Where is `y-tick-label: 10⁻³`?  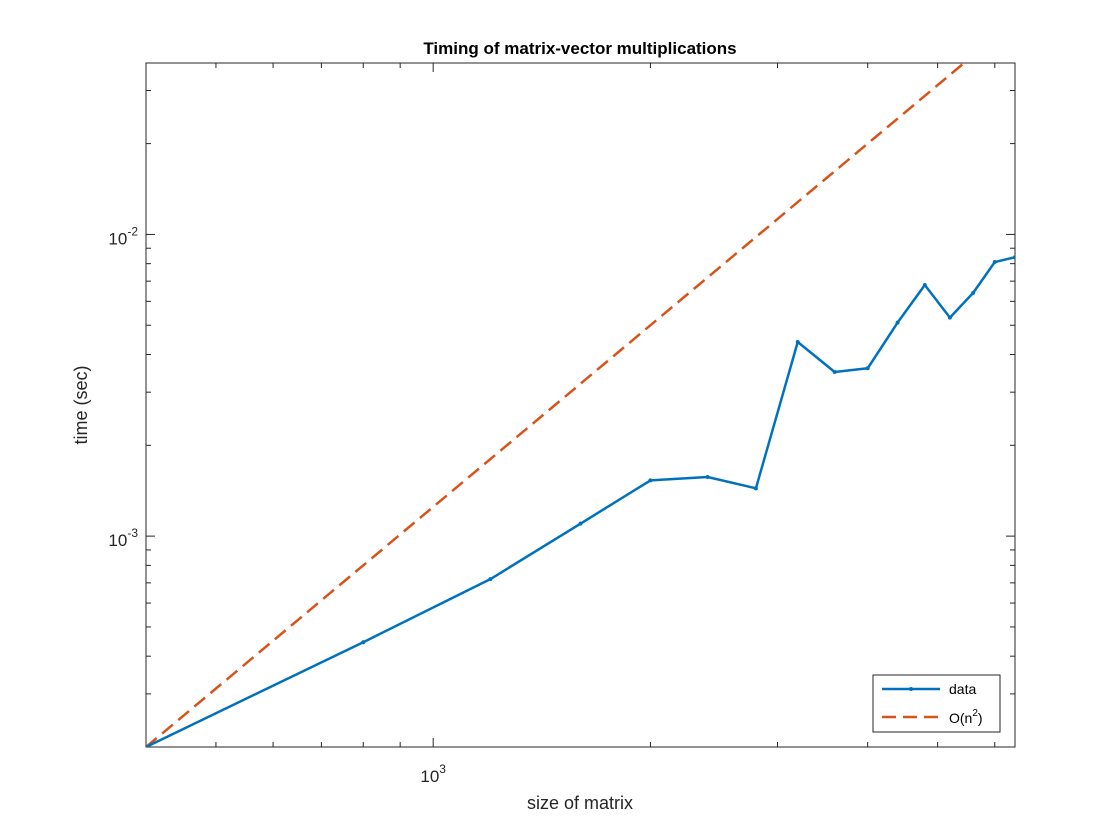 y-tick-label: 10⁻³ is located at coordinates (123, 538).